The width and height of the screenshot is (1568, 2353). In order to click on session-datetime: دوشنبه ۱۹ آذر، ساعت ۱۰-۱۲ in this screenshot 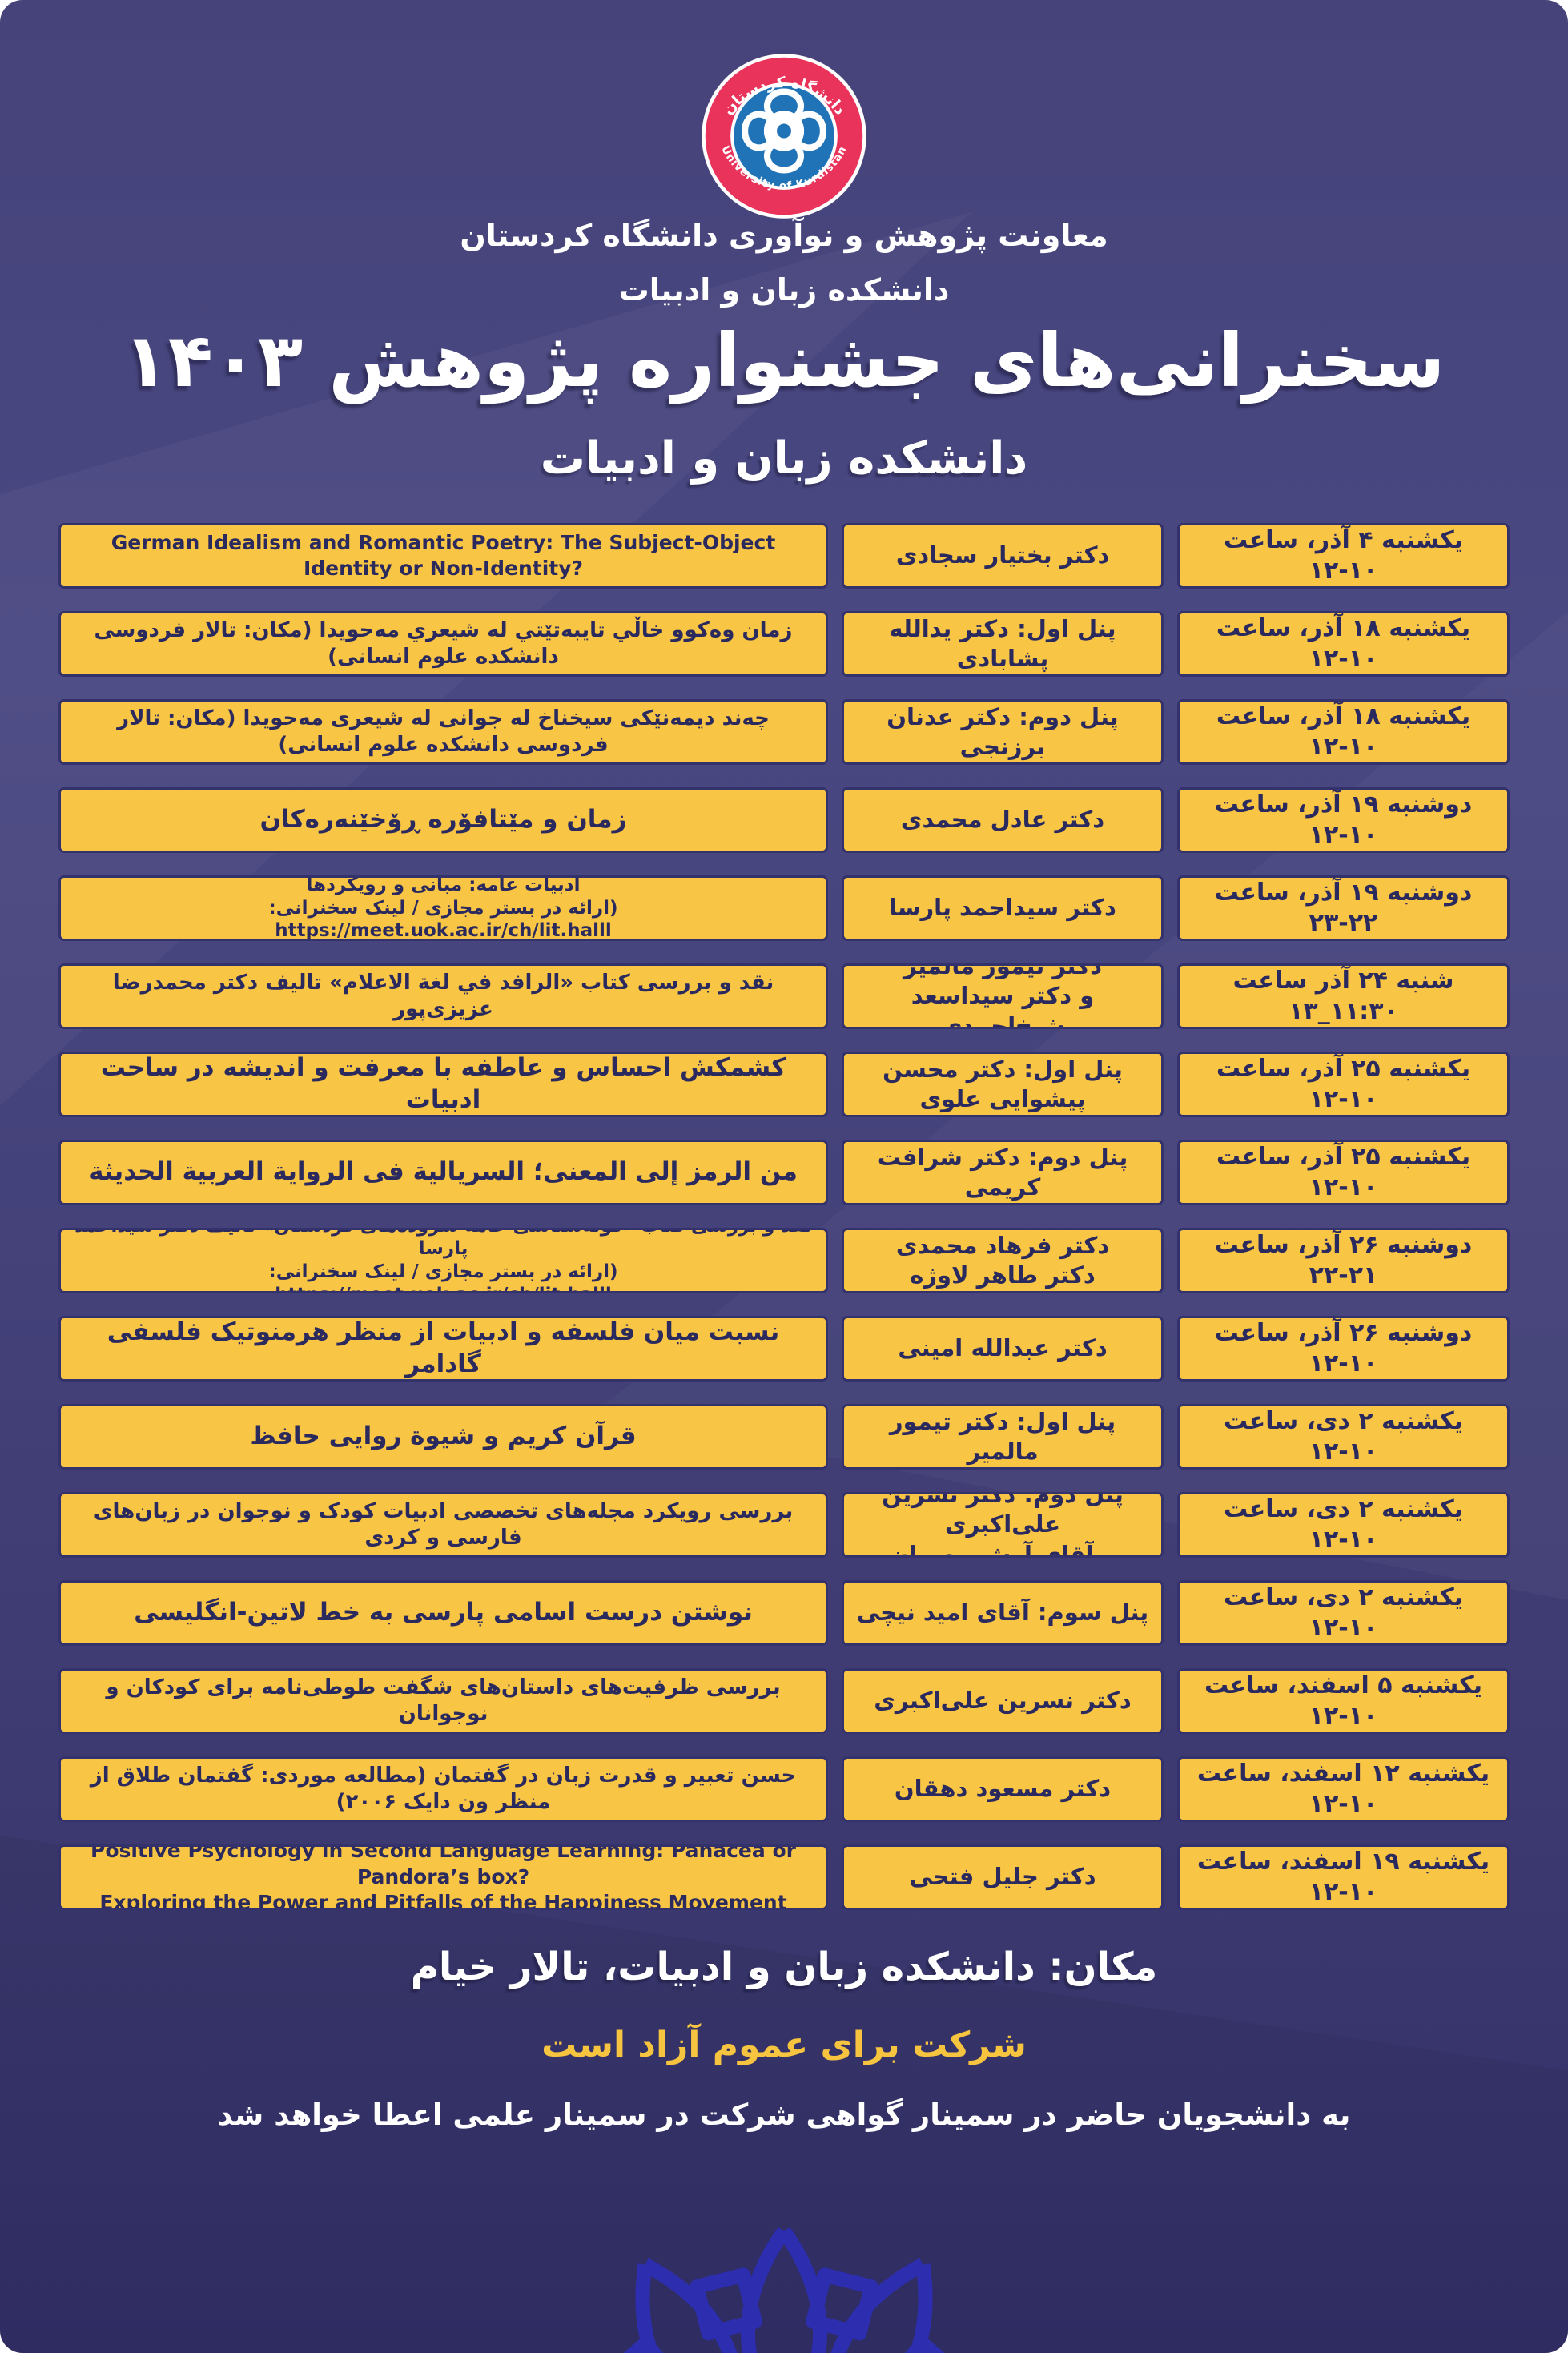, I will do `click(1344, 820)`.